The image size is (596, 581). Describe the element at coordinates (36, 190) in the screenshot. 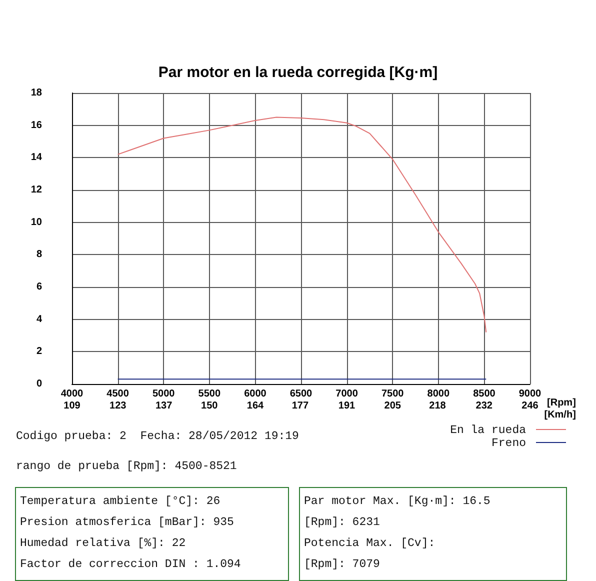

I see `y-tick-label: 12` at that location.